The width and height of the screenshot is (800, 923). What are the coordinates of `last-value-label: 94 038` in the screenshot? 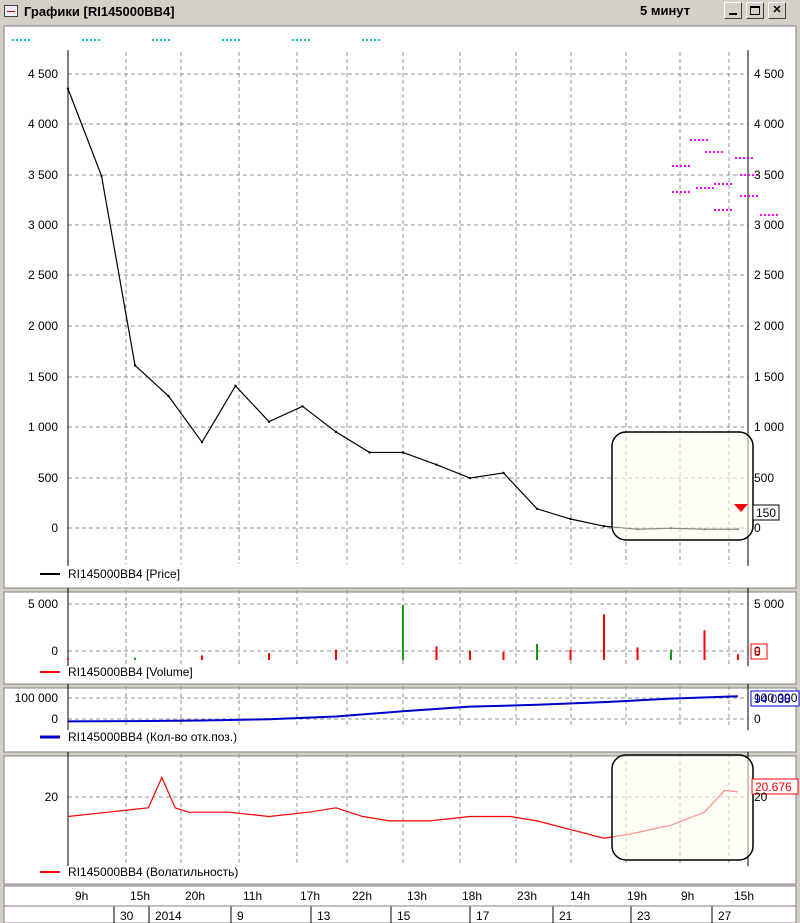 It's located at (772, 699).